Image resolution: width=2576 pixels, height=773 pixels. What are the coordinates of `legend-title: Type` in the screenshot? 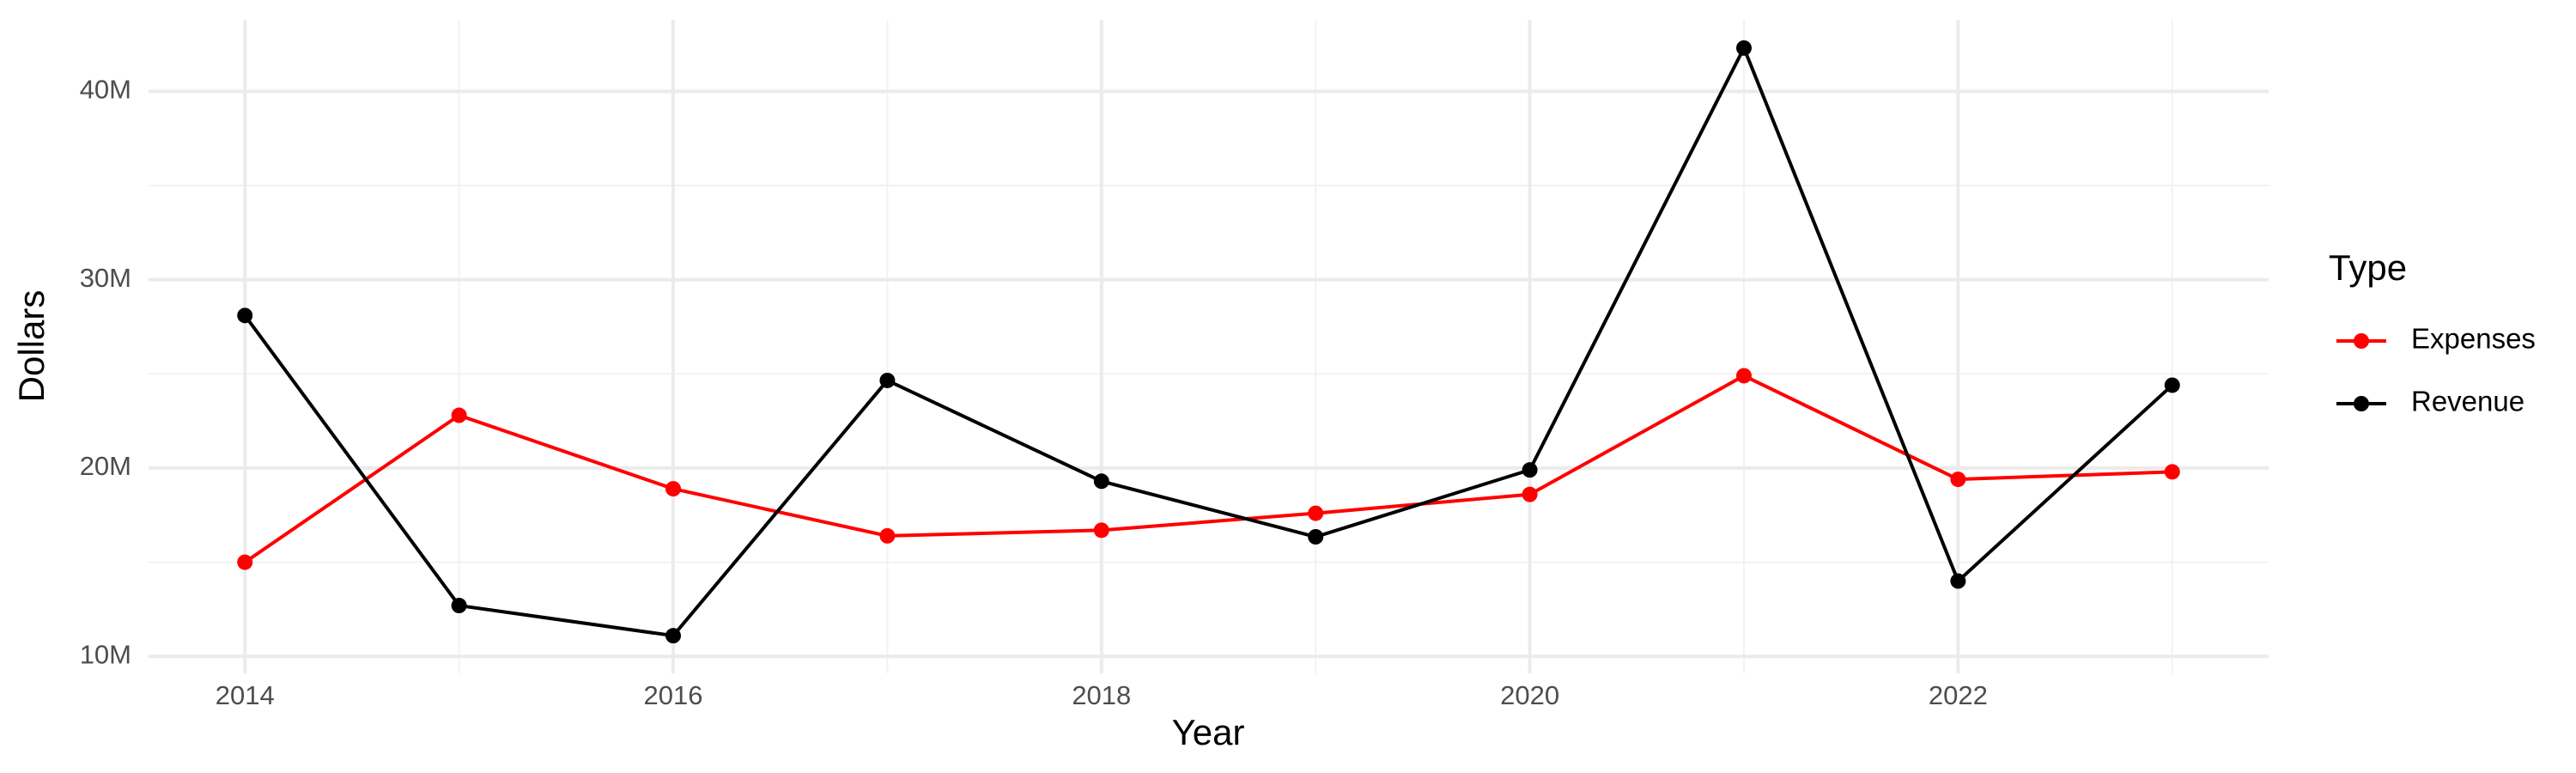 It's located at (2368, 267).